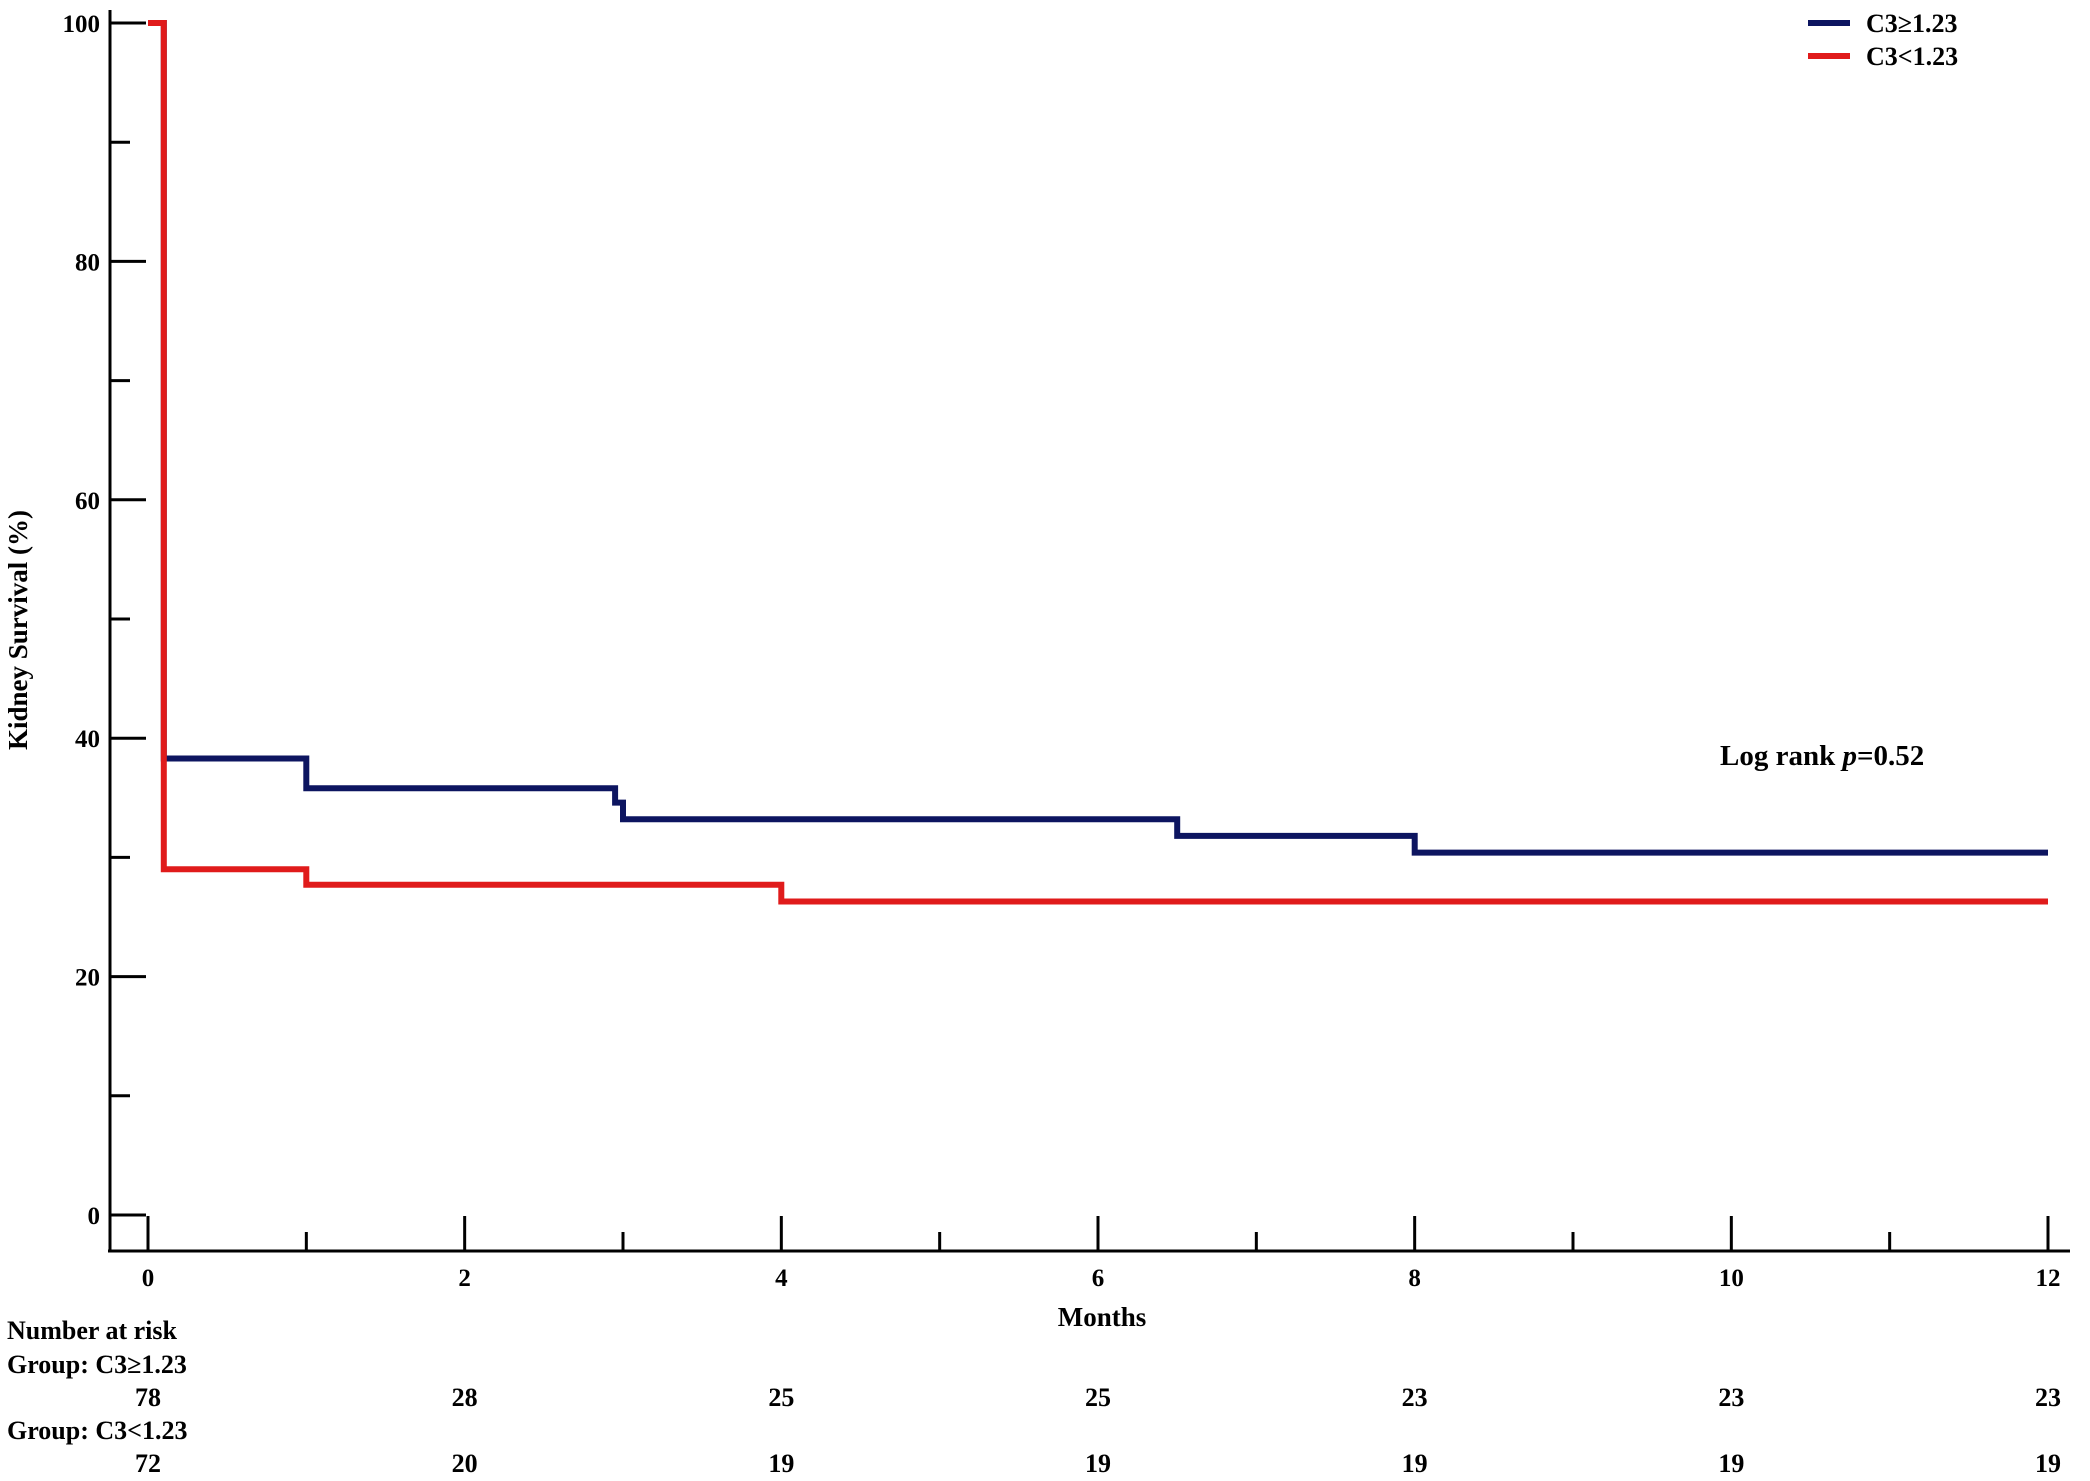 This screenshot has height=1481, width=2090. Describe the element at coordinates (781, 1278) in the screenshot. I see `x-tick-label: 4` at that location.